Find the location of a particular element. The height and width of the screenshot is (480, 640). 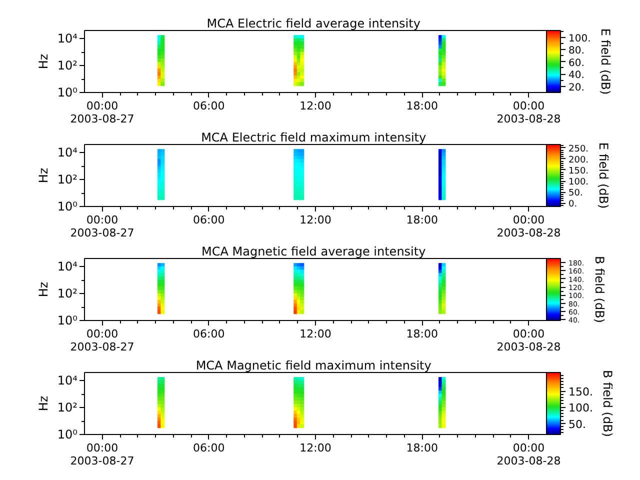

color-bar-label: 60. is located at coordinates (576, 63).